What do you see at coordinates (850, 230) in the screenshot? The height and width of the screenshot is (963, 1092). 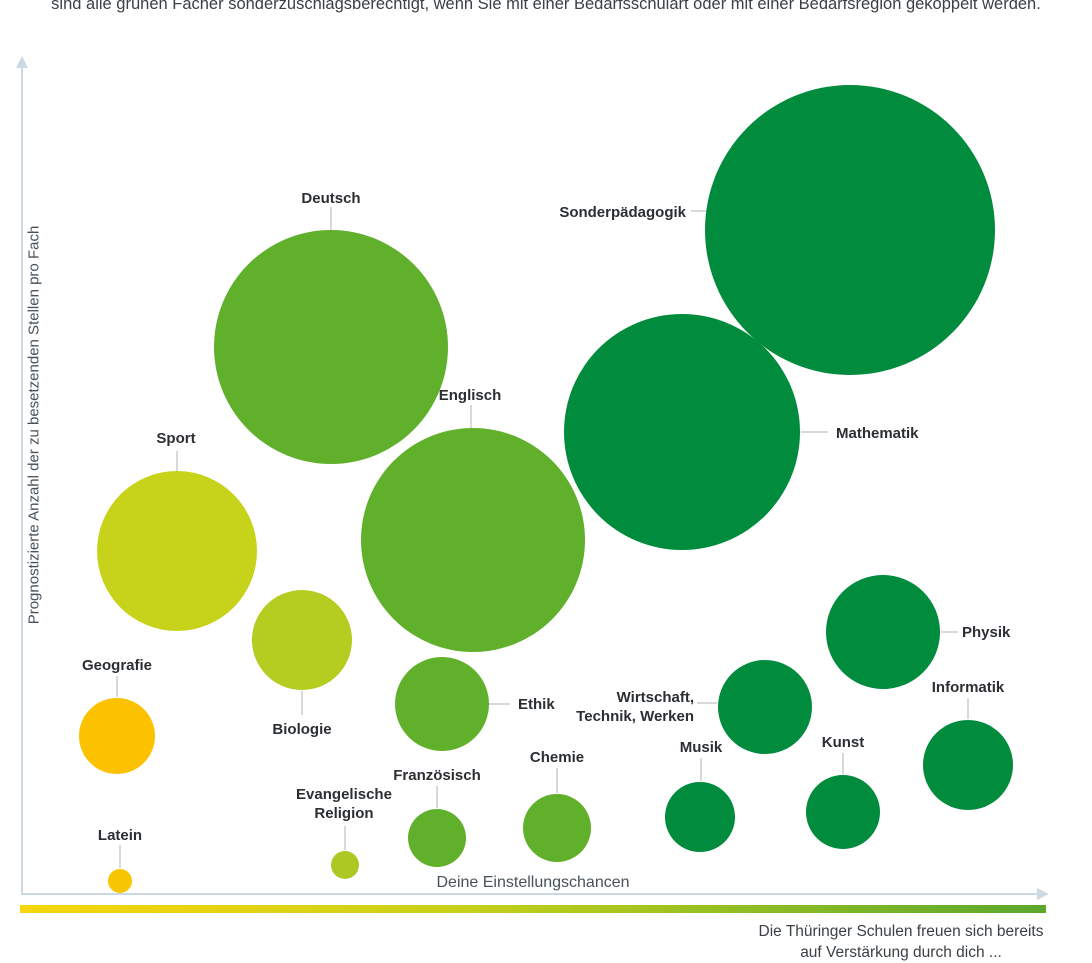 I see `bubble-sonderp-dagogik` at bounding box center [850, 230].